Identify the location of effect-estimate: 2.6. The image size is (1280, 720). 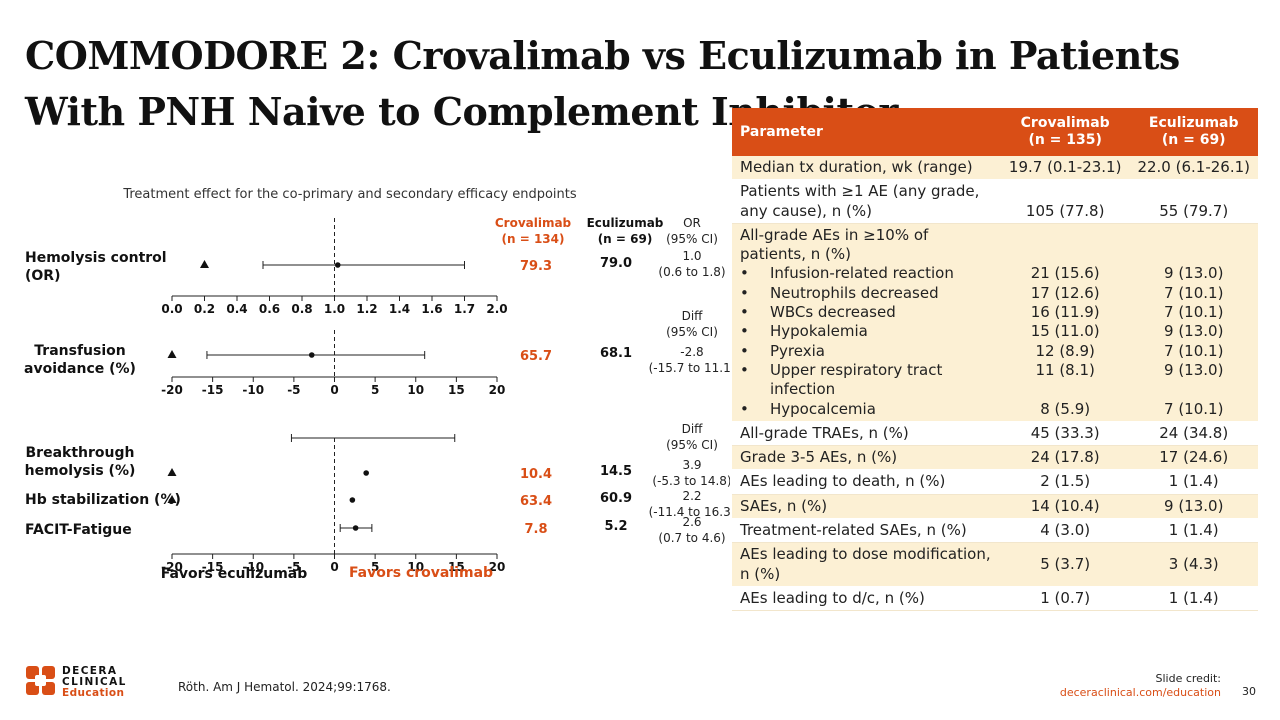
(691, 522).